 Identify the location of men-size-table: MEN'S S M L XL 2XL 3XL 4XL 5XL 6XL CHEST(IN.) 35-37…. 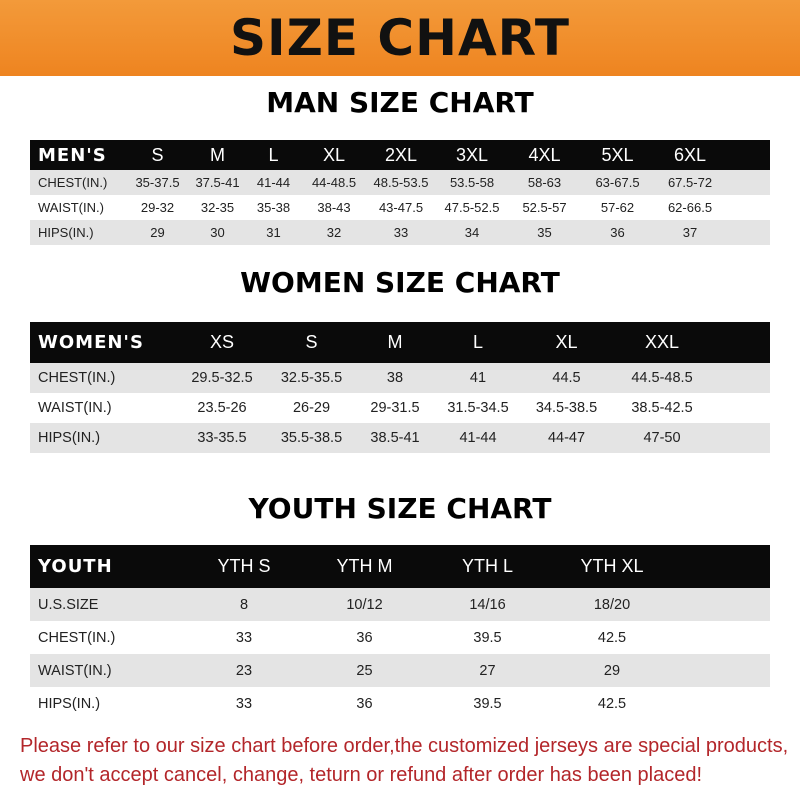
(400, 192).